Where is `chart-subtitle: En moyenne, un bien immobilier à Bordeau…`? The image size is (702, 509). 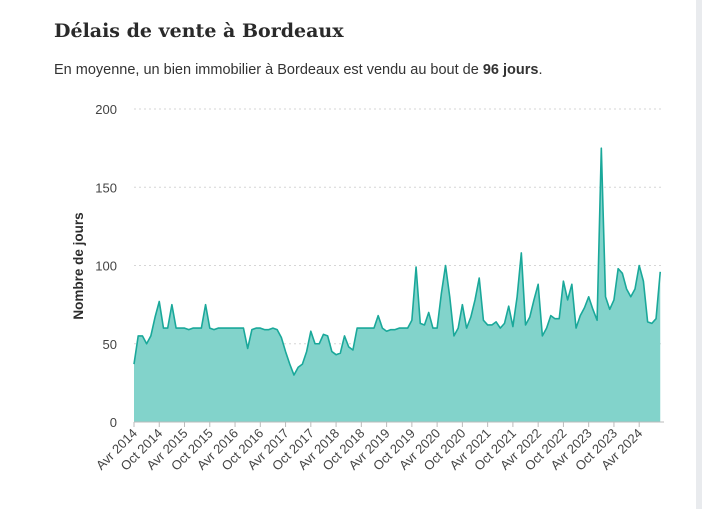 chart-subtitle: En moyenne, un bien immobilier à Bordeau… is located at coordinates (298, 70).